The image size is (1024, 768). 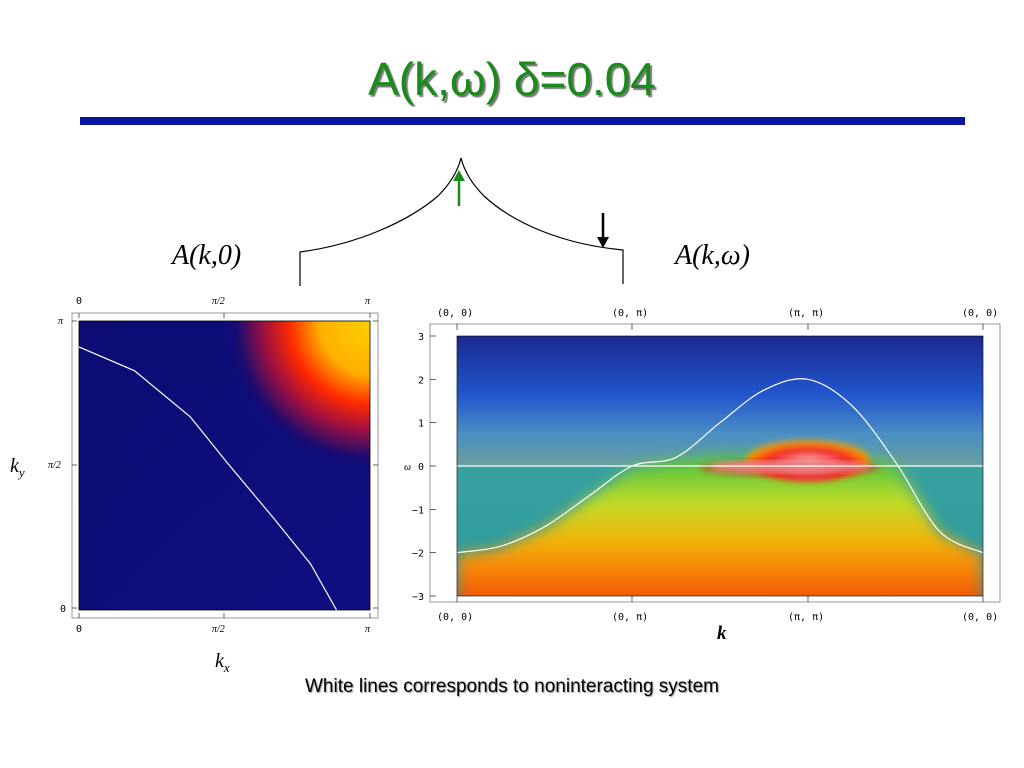 What do you see at coordinates (418, 510) in the screenshot?
I see `right-y-tick-4: −1` at bounding box center [418, 510].